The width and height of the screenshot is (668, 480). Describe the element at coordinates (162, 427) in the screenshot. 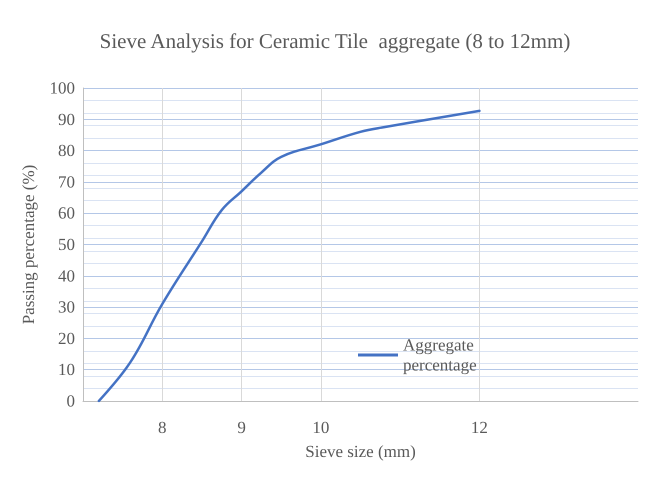

I see `x-tick-label: 8` at that location.